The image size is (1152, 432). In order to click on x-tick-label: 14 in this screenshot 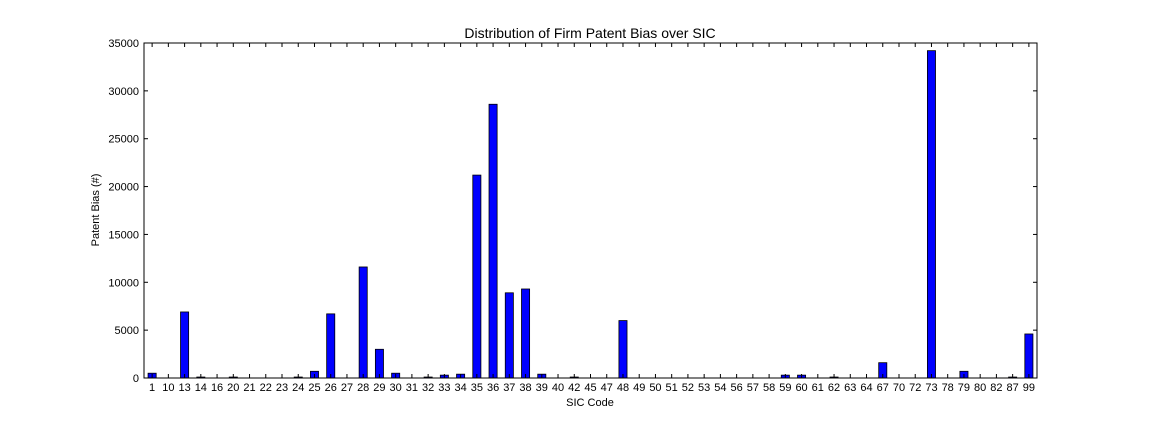, I will do `click(201, 388)`.